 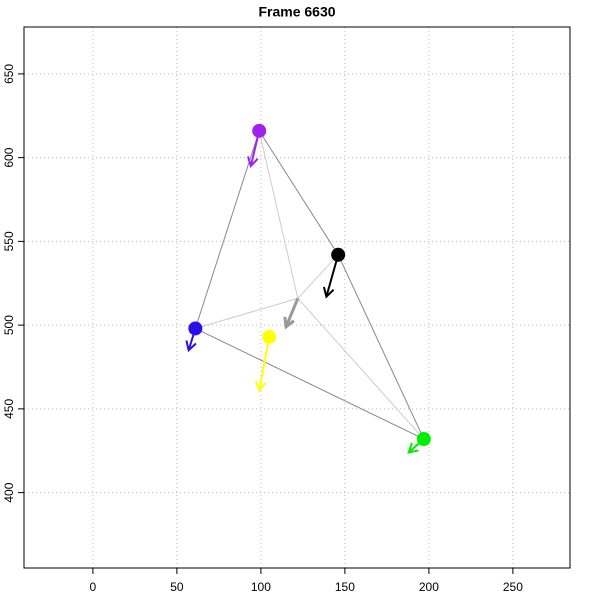 I want to click on y-tick-label: 550, so click(x=9, y=241).